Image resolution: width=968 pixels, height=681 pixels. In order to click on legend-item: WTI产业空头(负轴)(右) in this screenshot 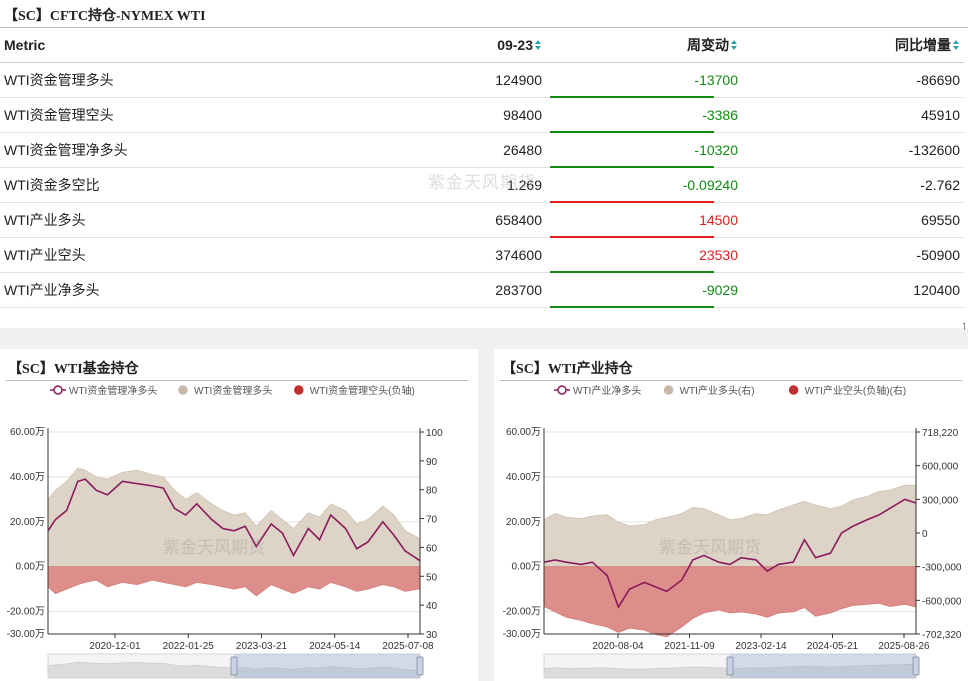, I will do `click(847, 390)`.